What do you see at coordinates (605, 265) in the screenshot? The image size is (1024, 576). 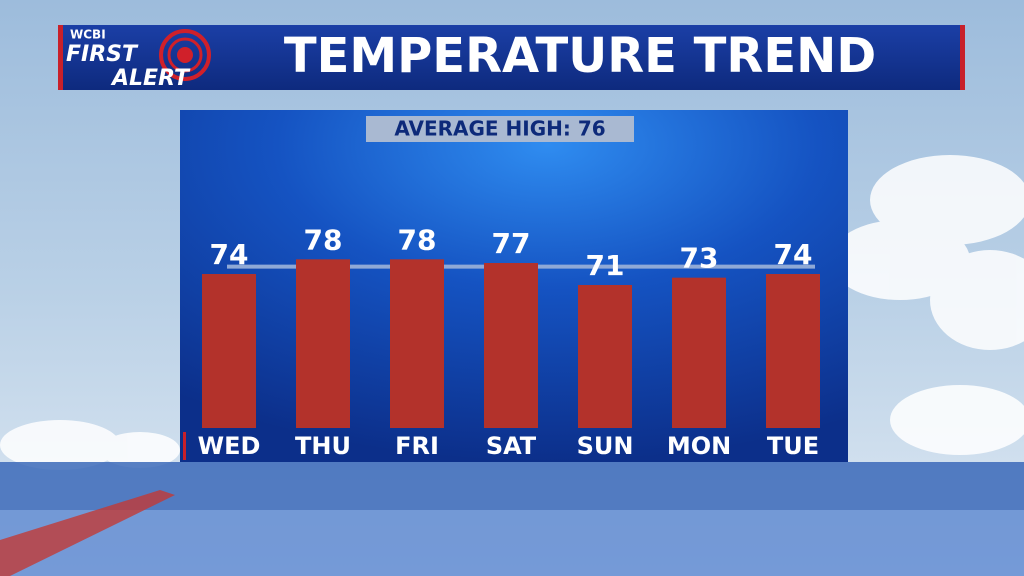 I see `value-label: 71` at bounding box center [605, 265].